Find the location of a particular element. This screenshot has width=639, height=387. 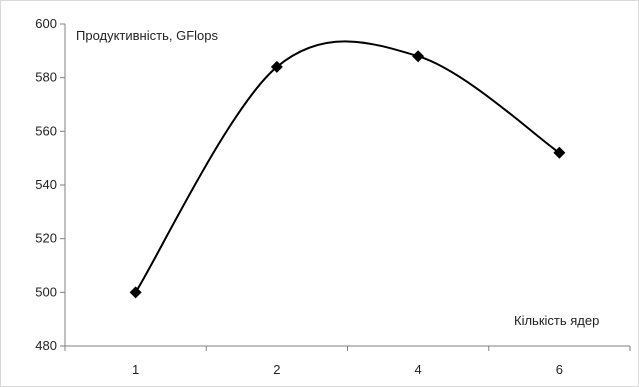

y-tick-label: 560 is located at coordinates (46, 130).